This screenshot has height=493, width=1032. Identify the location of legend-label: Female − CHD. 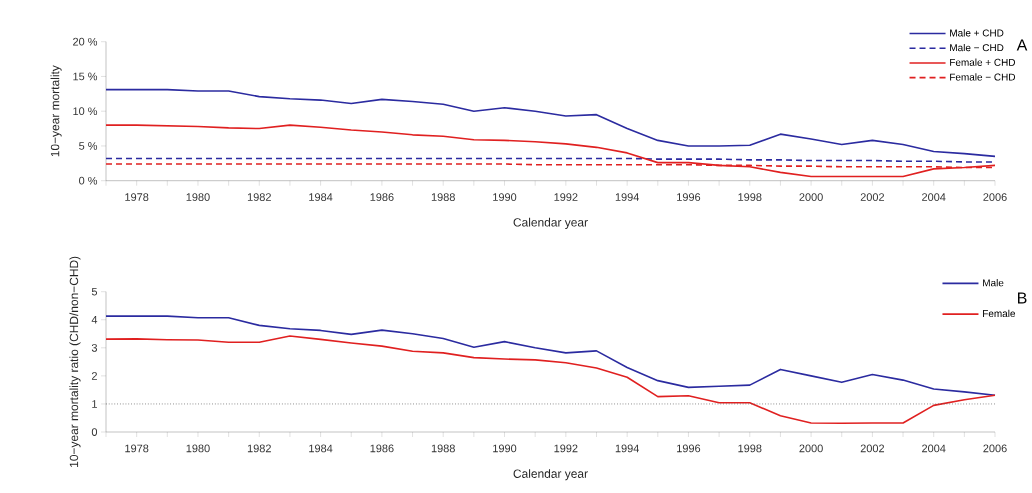
(982, 77).